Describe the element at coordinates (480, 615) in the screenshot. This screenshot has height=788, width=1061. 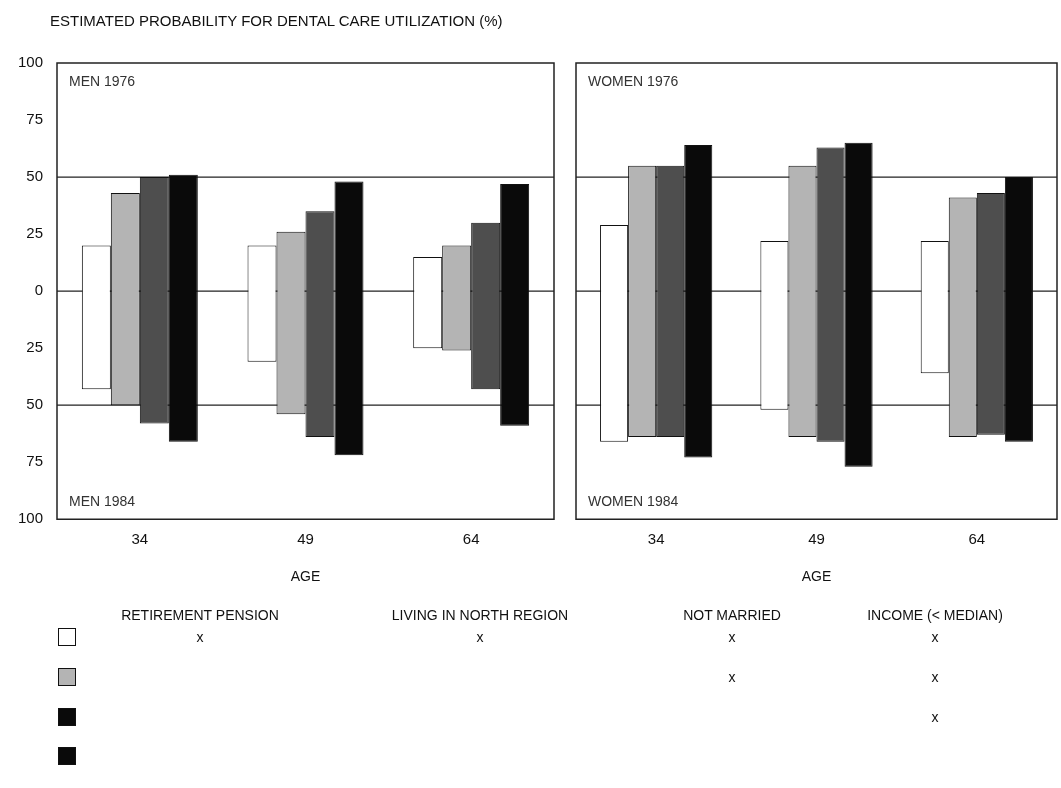
I see `category-label: LIVING IN NORTH REGION` at that location.